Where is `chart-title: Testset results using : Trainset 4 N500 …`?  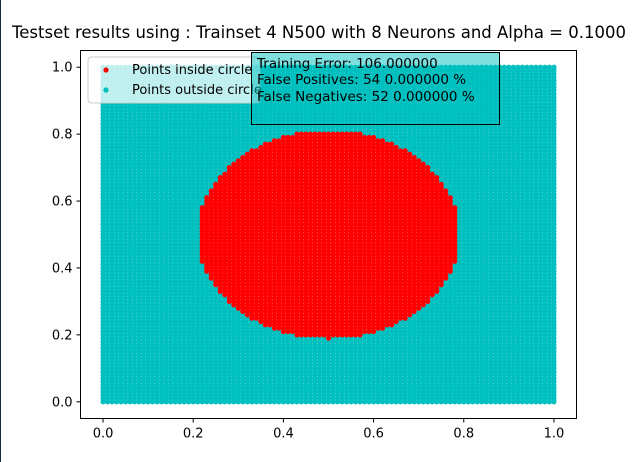
chart-title: Testset results using : Trainset 4 N500 … is located at coordinates (319, 32).